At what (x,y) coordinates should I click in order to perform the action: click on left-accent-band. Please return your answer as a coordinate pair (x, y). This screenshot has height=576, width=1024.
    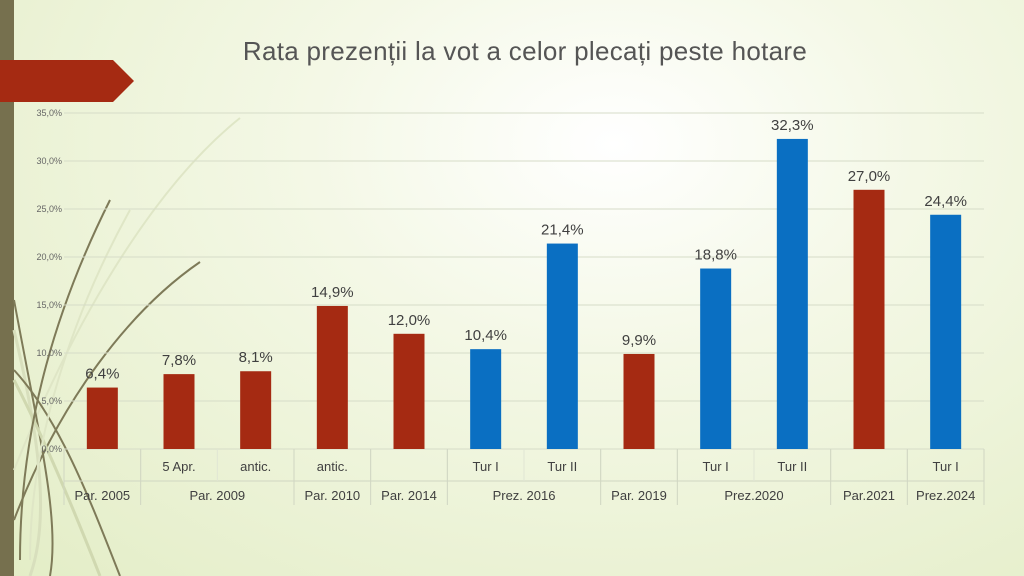
    Looking at the image, I should click on (7, 288).